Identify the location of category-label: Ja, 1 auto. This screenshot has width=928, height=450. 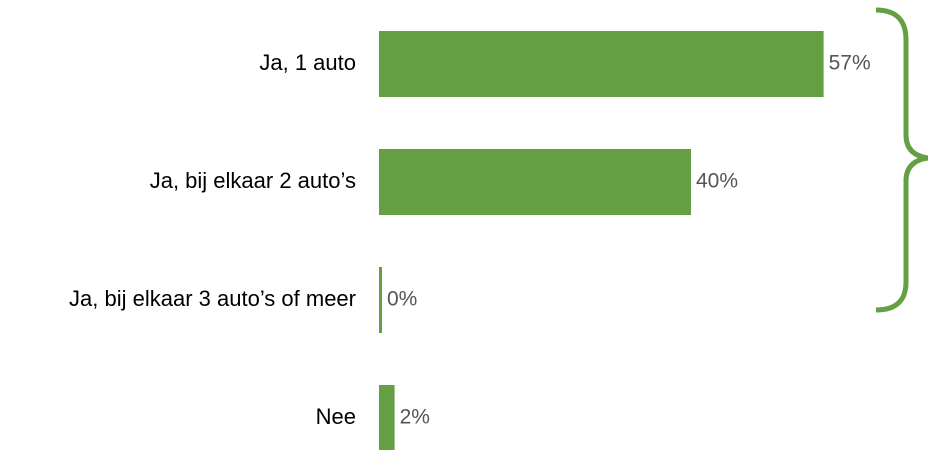
(307, 62).